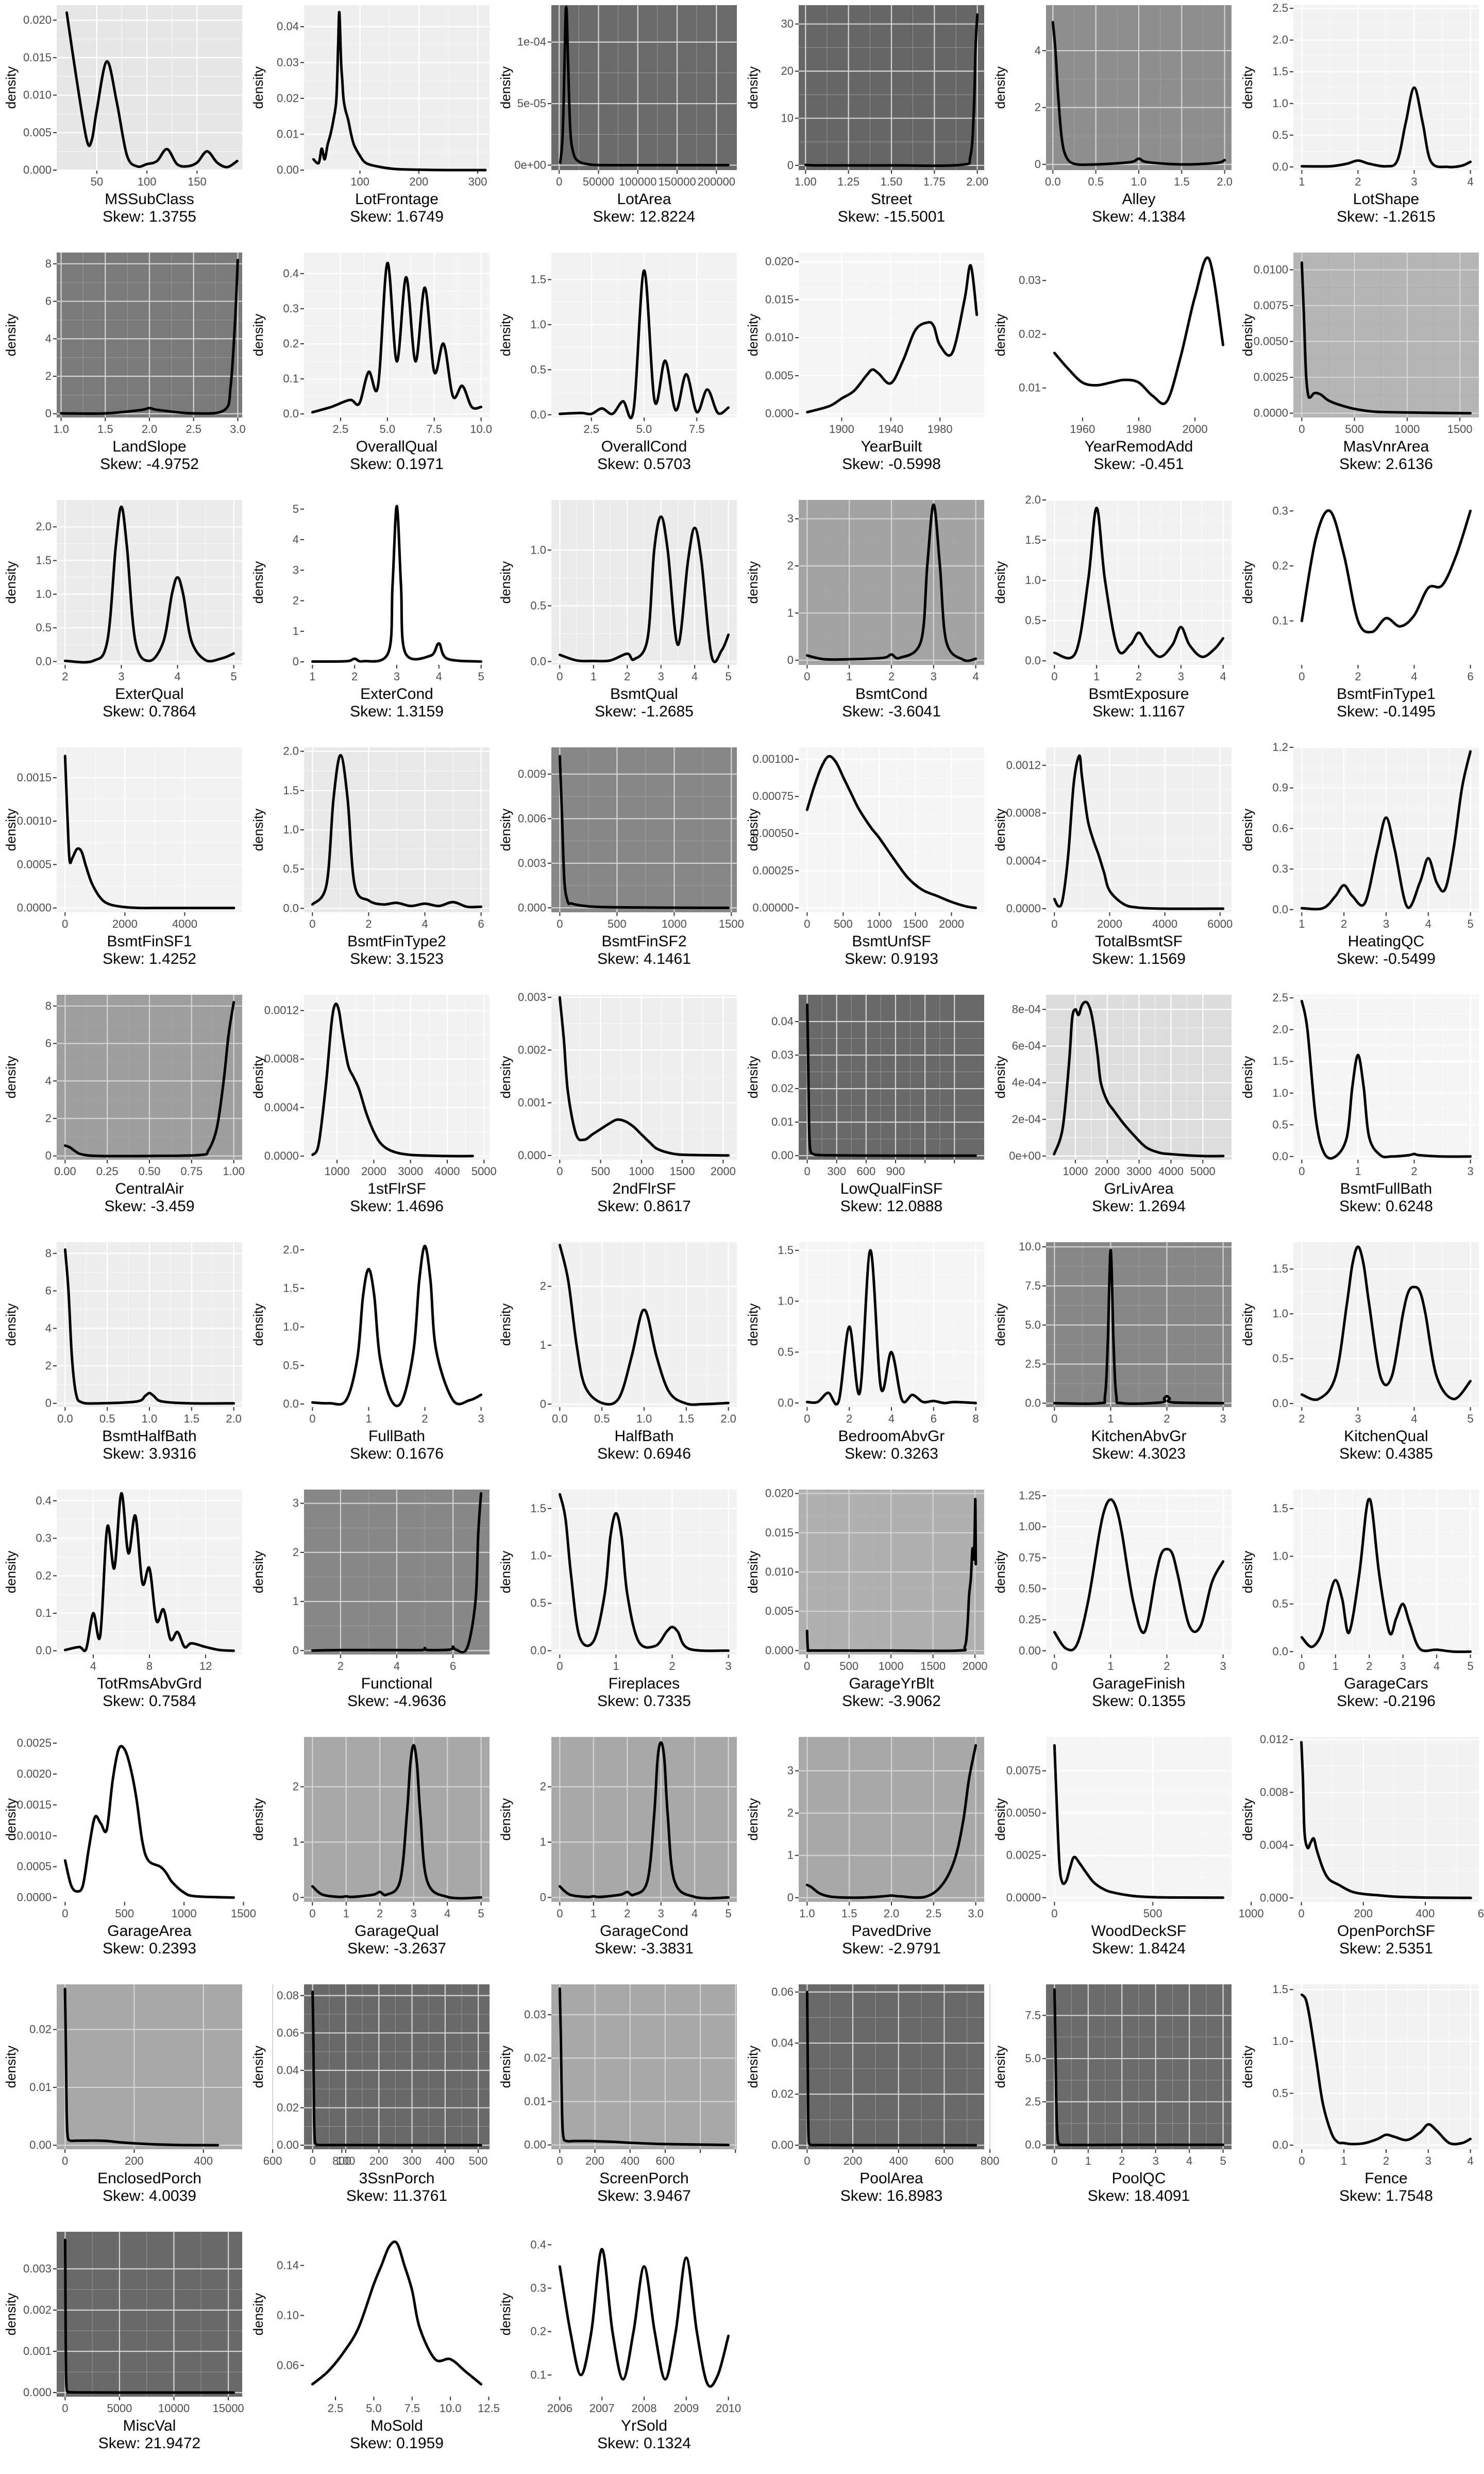 This screenshot has height=2474, width=1484. What do you see at coordinates (37, 132) in the screenshot?
I see `y-tick-label: 0.005` at bounding box center [37, 132].